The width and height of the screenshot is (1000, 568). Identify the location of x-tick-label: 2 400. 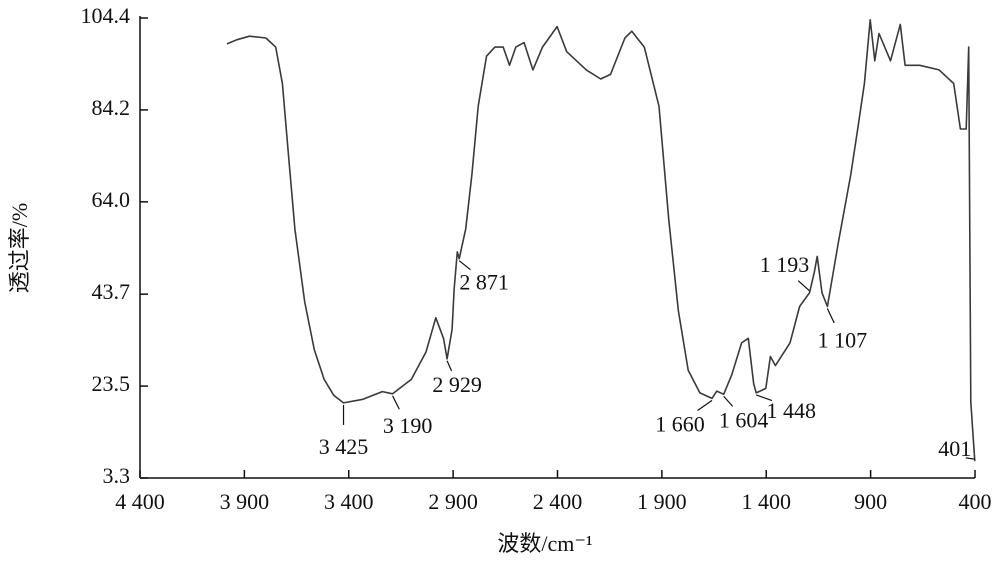
(558, 501).